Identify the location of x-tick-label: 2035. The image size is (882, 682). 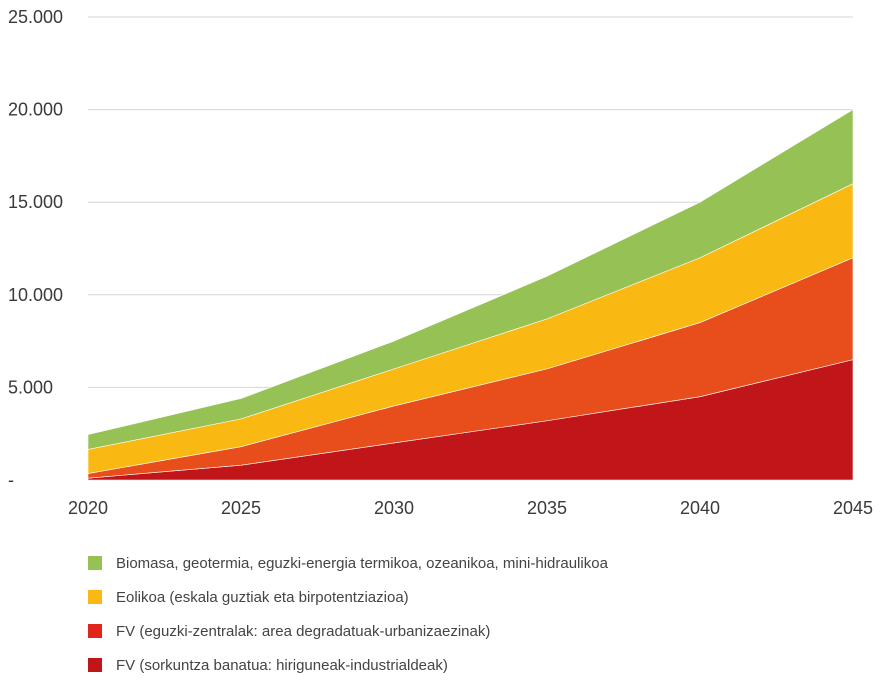
(547, 508).